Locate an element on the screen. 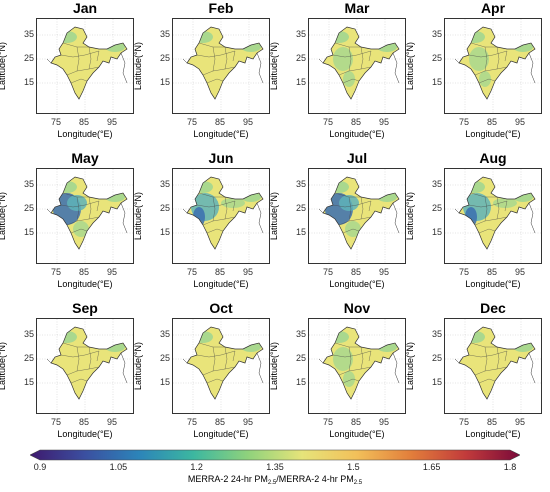 This screenshot has width=550, height=492. map-panel-jan: Jan 35 25 15 75 85 95 Longitude(°E) Latitude(°N) is located at coordinates (67, 75).